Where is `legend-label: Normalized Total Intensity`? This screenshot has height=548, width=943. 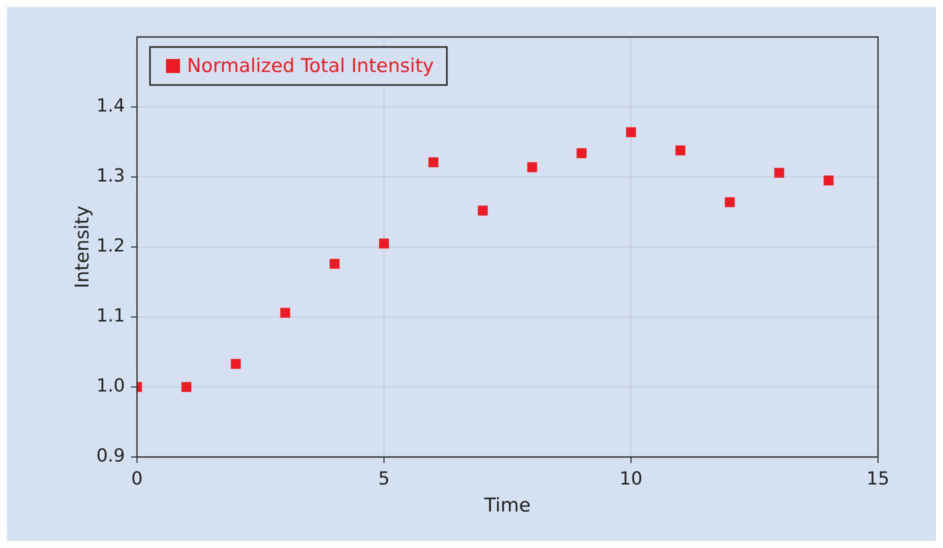 legend-label: Normalized Total Intensity is located at coordinates (310, 65).